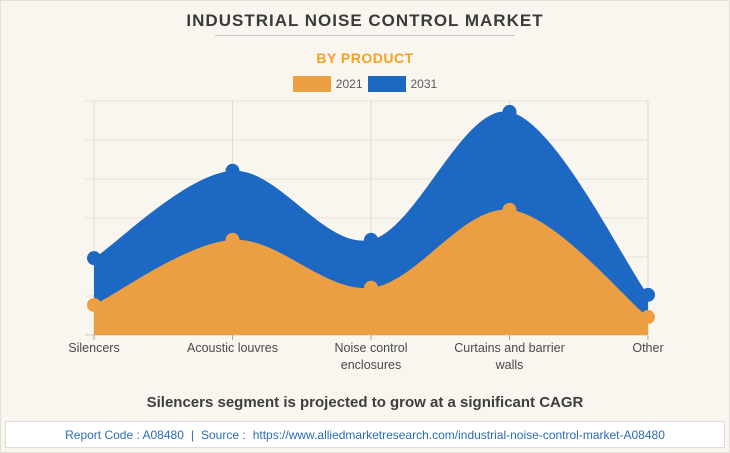  Describe the element at coordinates (648, 348) in the screenshot. I see `x-axis-label: Other` at that location.